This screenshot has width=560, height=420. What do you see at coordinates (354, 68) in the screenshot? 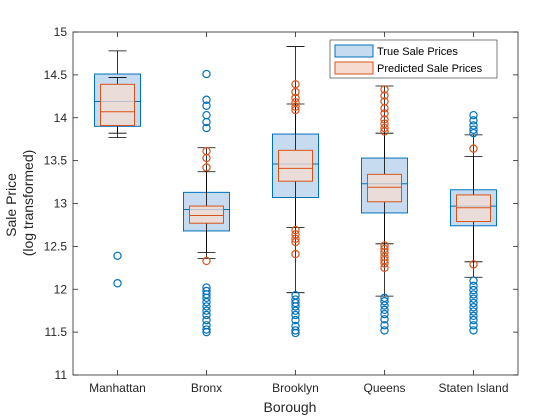
I see `legend-swatch-predicted` at bounding box center [354, 68].